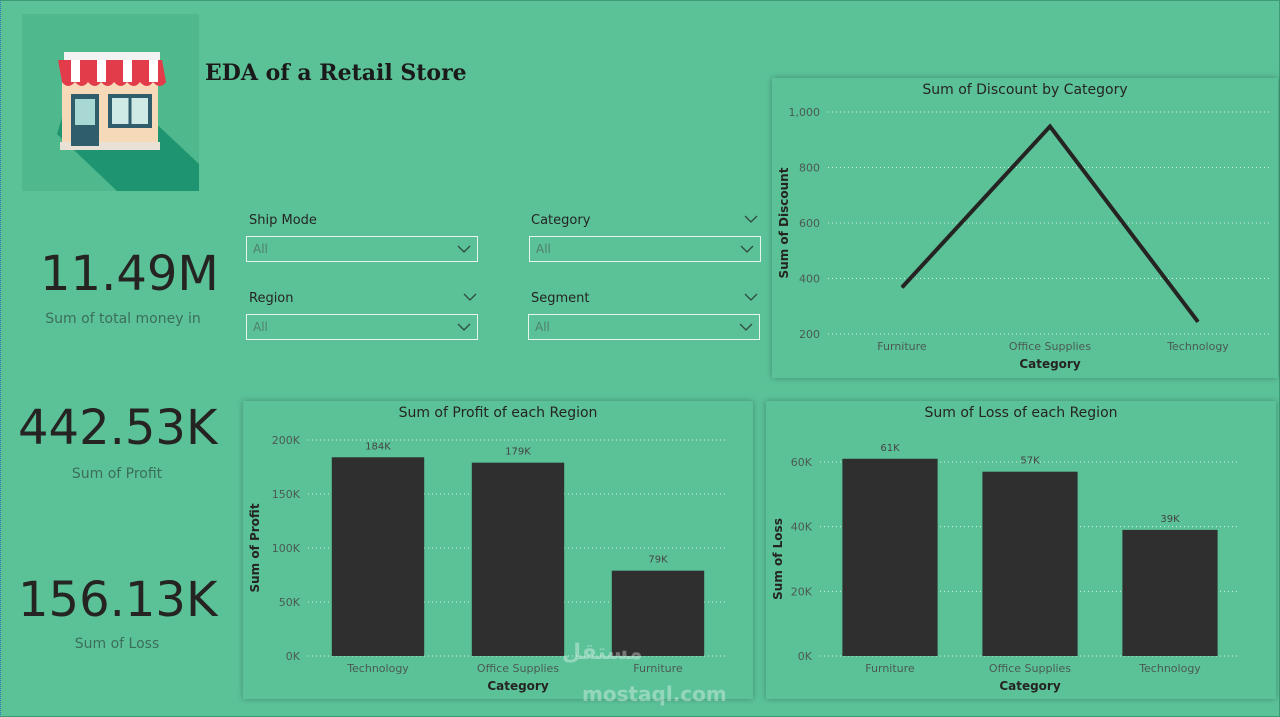  I want to click on y-tick-label: 800, so click(809, 168).